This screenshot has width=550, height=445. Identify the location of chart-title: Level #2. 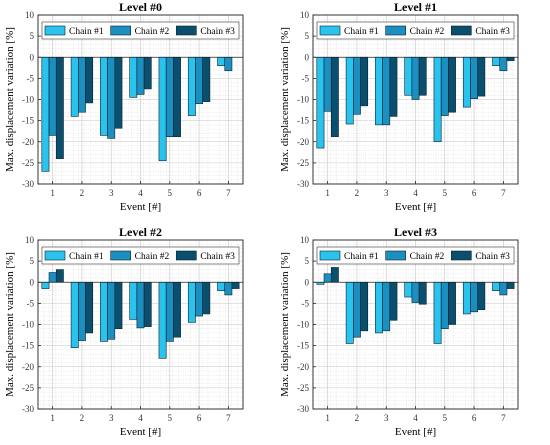
(140, 232).